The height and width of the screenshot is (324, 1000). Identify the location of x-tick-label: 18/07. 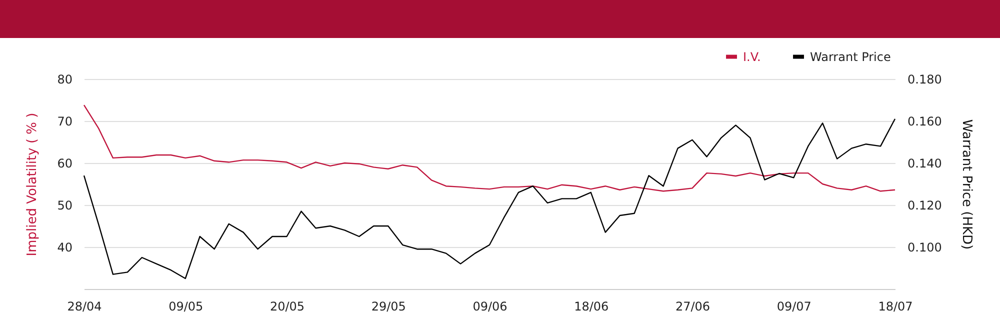
(895, 307).